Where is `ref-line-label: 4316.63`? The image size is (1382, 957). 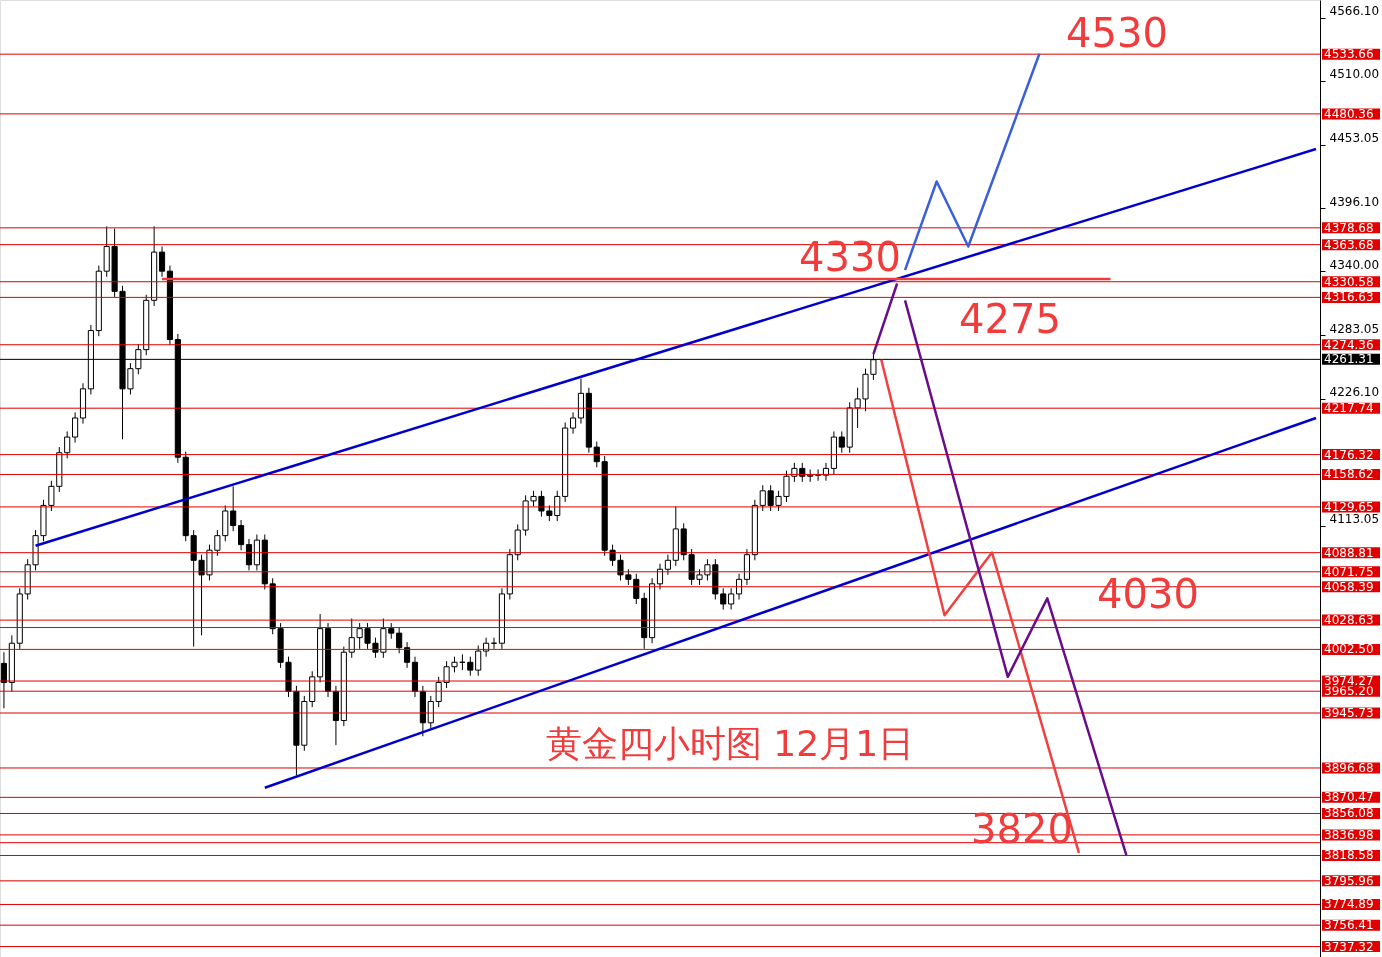
ref-line-label: 4316.63 is located at coordinates (1349, 297).